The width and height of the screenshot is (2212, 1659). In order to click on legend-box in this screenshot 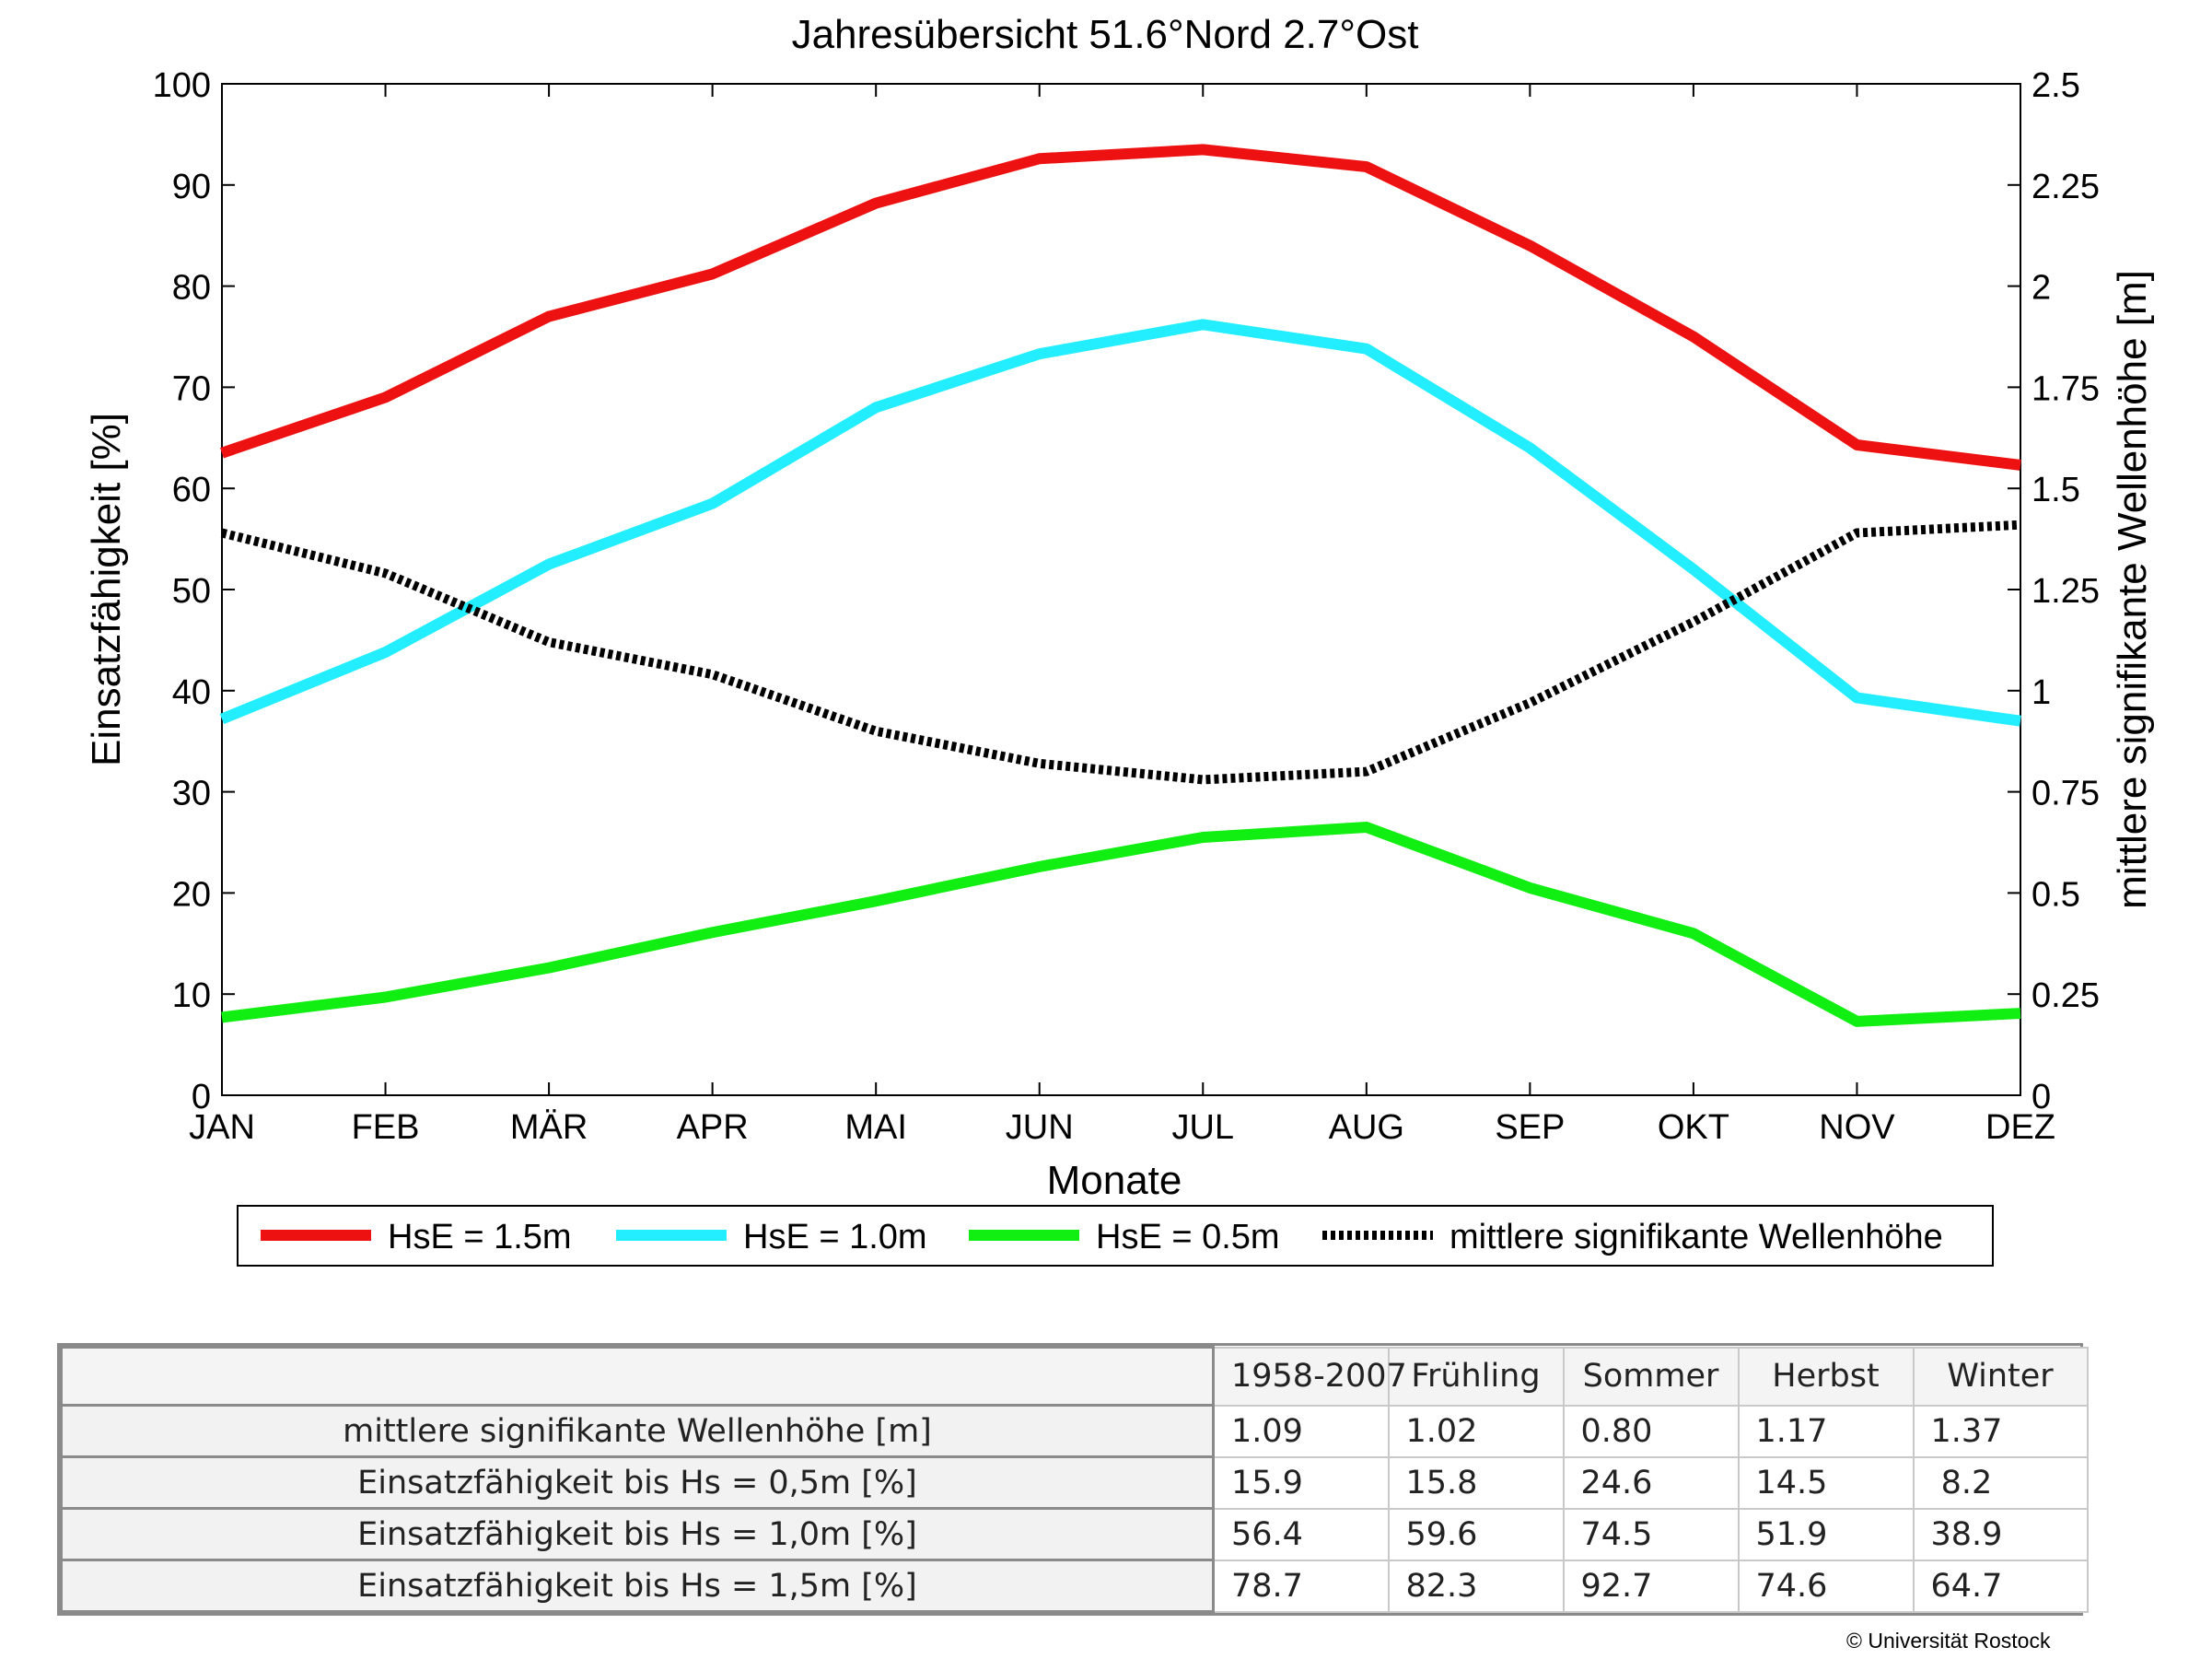, I will do `click(1116, 1236)`.